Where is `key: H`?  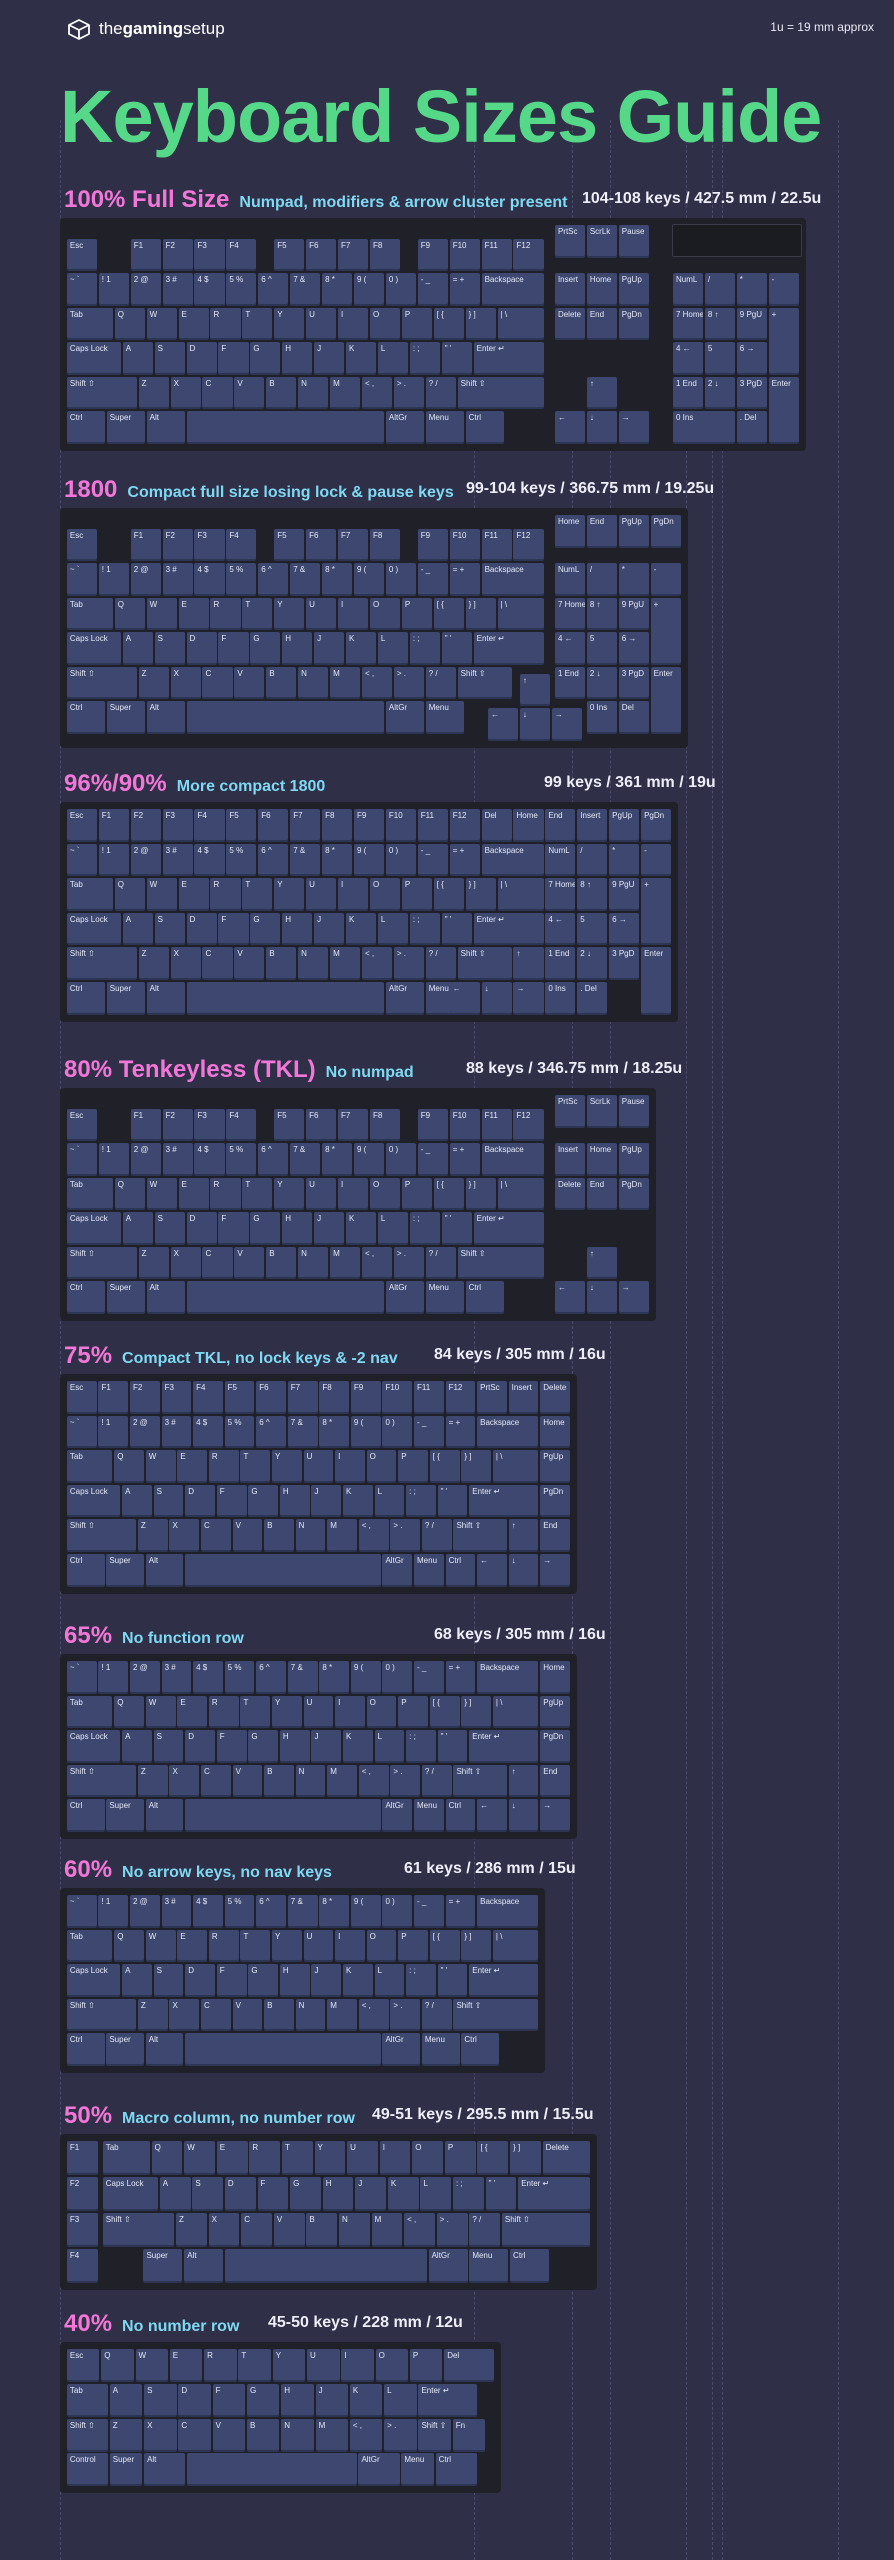 key: H is located at coordinates (338, 2194).